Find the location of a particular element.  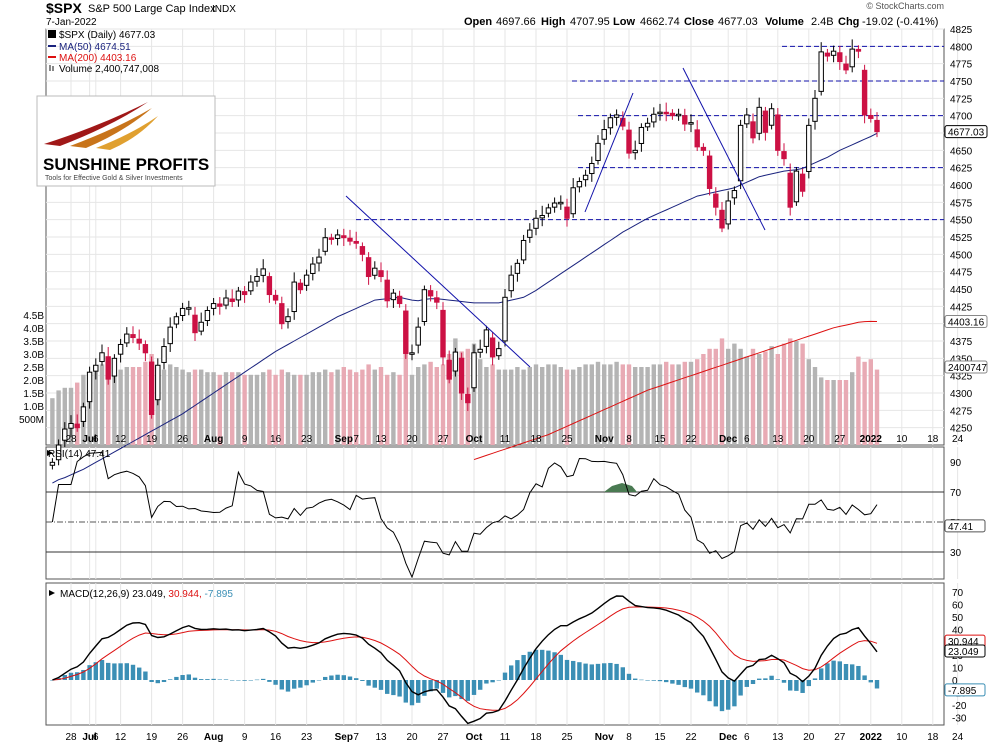

price-tick-label: 4300 is located at coordinates (961, 394).